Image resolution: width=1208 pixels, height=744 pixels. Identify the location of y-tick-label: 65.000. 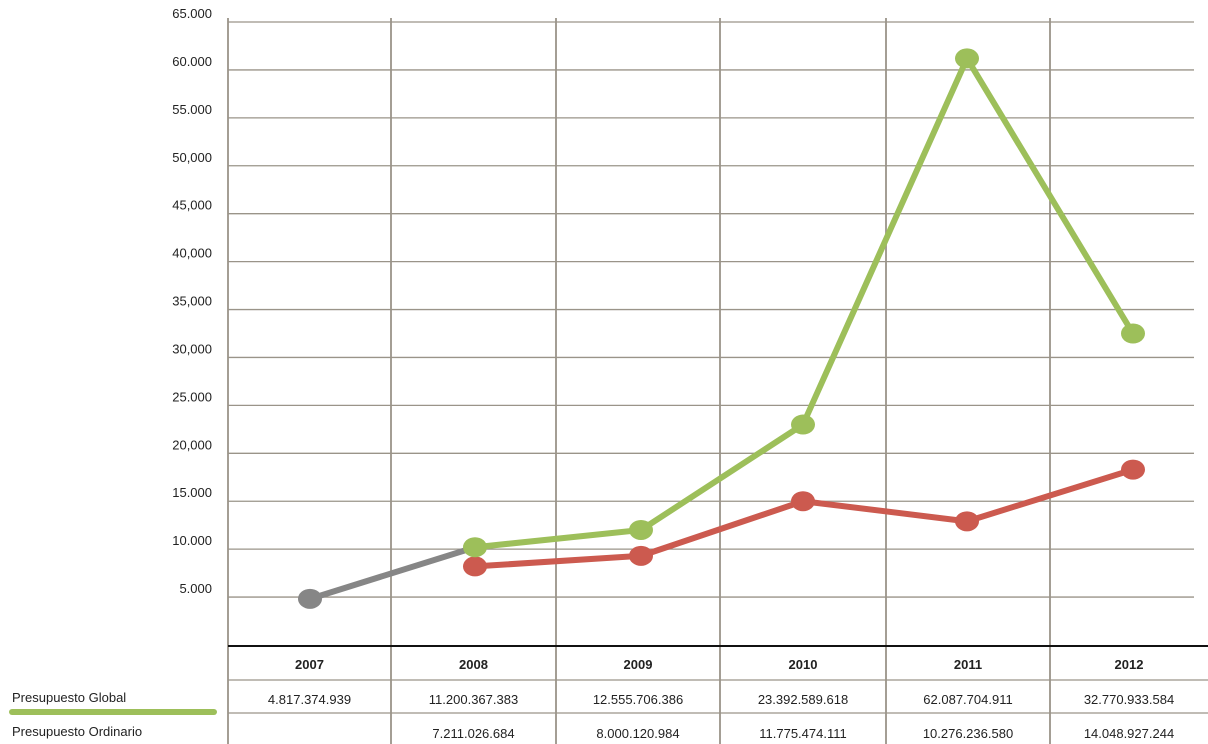
(192, 13).